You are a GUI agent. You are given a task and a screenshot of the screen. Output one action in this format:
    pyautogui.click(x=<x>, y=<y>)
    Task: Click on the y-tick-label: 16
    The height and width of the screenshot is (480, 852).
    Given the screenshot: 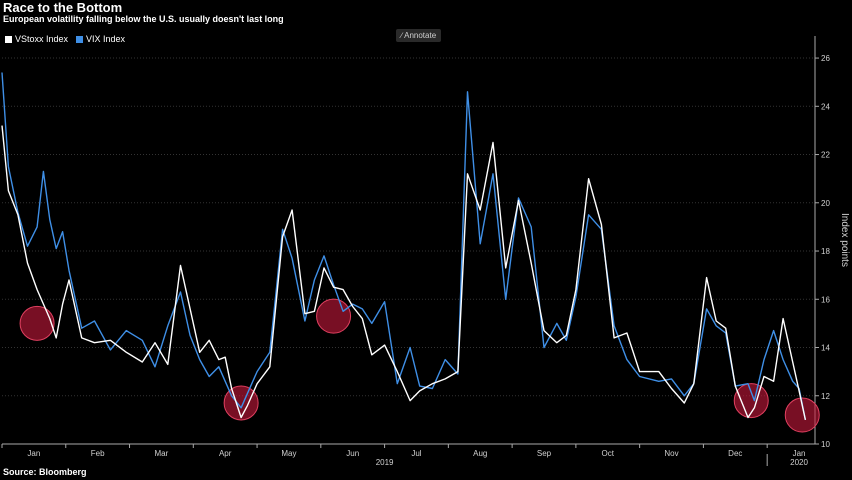 What is the action you would take?
    pyautogui.click(x=825, y=299)
    